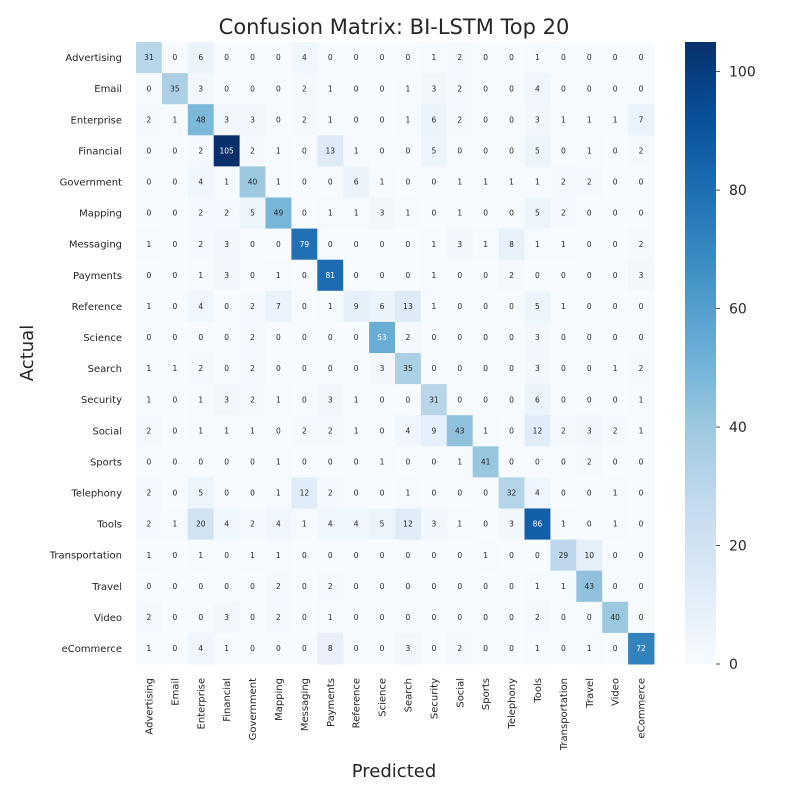  Describe the element at coordinates (253, 182) in the screenshot. I see `heatmap-cell-label: 40` at that location.